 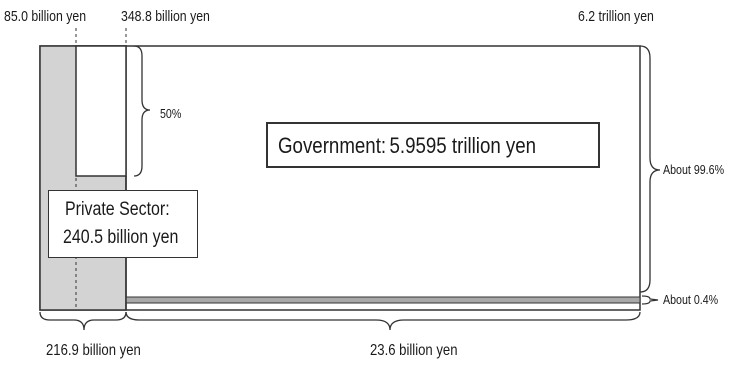 What do you see at coordinates (691, 299) in the screenshot?
I see `label-about-0-4: About 0.4%` at bounding box center [691, 299].